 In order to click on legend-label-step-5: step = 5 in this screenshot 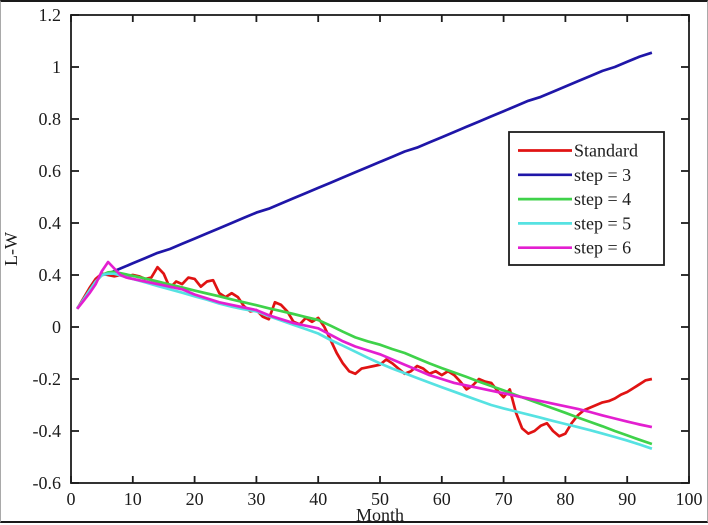, I will do `click(602, 223)`.